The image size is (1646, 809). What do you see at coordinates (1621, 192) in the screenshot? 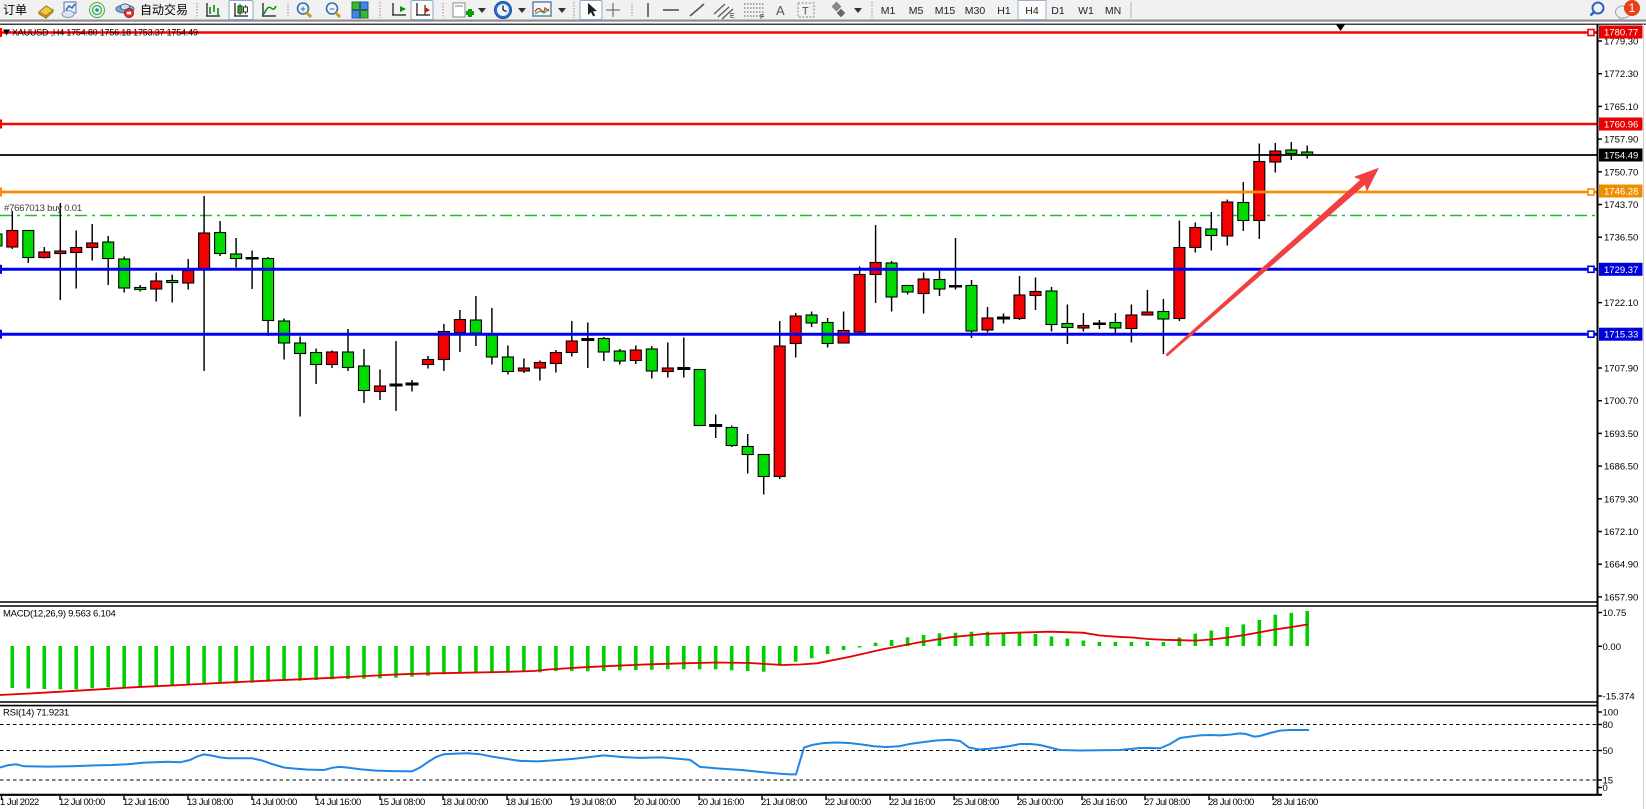
I see `svg-text: 1746.28` at bounding box center [1621, 192].